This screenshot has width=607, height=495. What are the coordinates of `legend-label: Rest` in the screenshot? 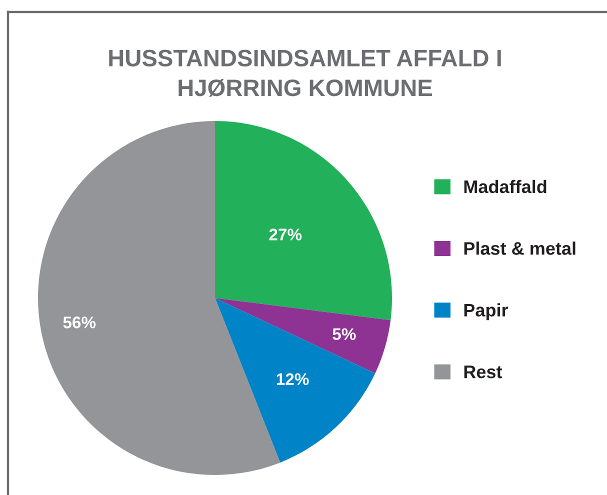 It's located at (483, 372).